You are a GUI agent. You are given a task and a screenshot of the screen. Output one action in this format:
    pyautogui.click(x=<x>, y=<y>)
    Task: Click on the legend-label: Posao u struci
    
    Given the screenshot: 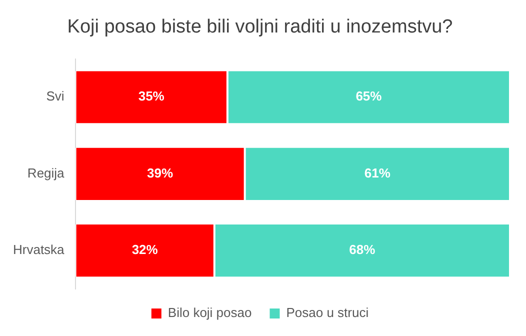 What is the action you would take?
    pyautogui.click(x=327, y=312)
    